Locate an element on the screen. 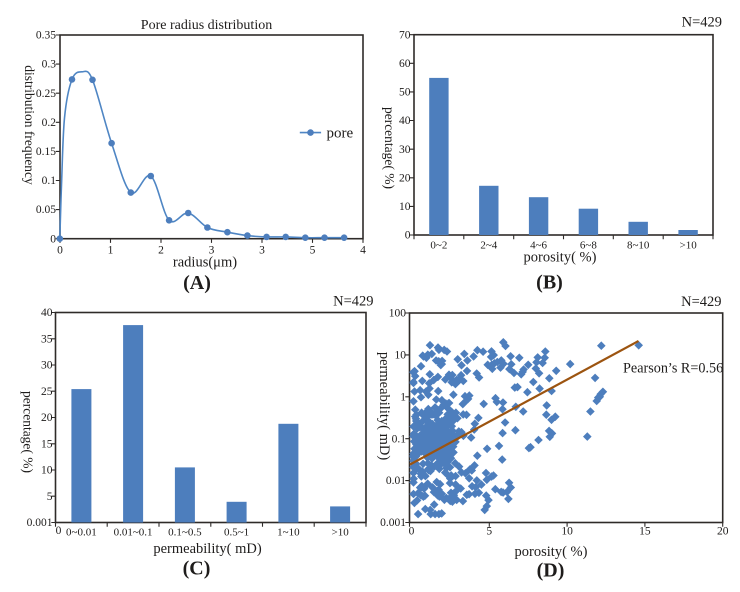  svg-text: 8~10 is located at coordinates (638, 246).